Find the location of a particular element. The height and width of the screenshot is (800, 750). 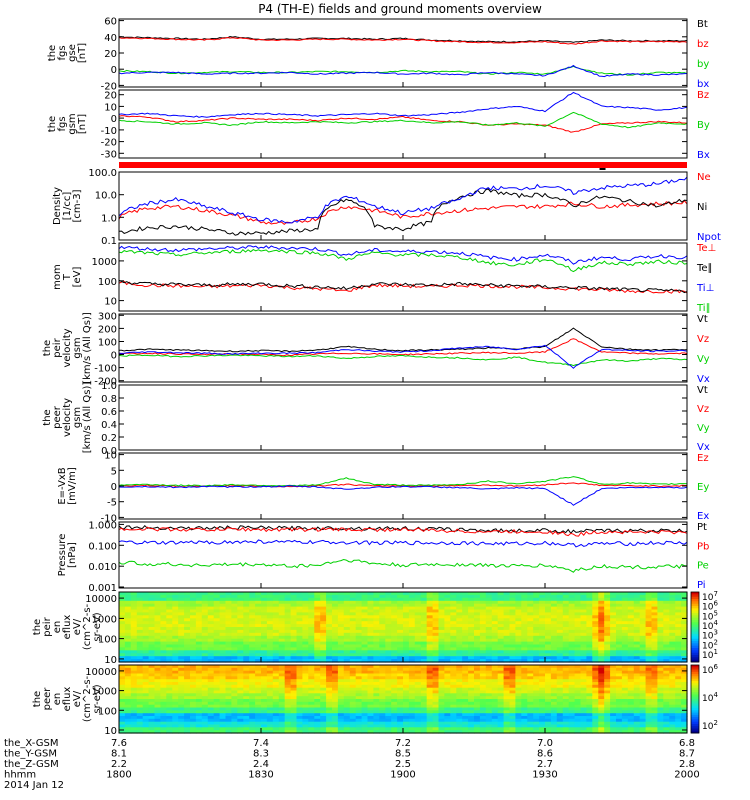

y-tick-label: 0.6 is located at coordinates (109, 412).